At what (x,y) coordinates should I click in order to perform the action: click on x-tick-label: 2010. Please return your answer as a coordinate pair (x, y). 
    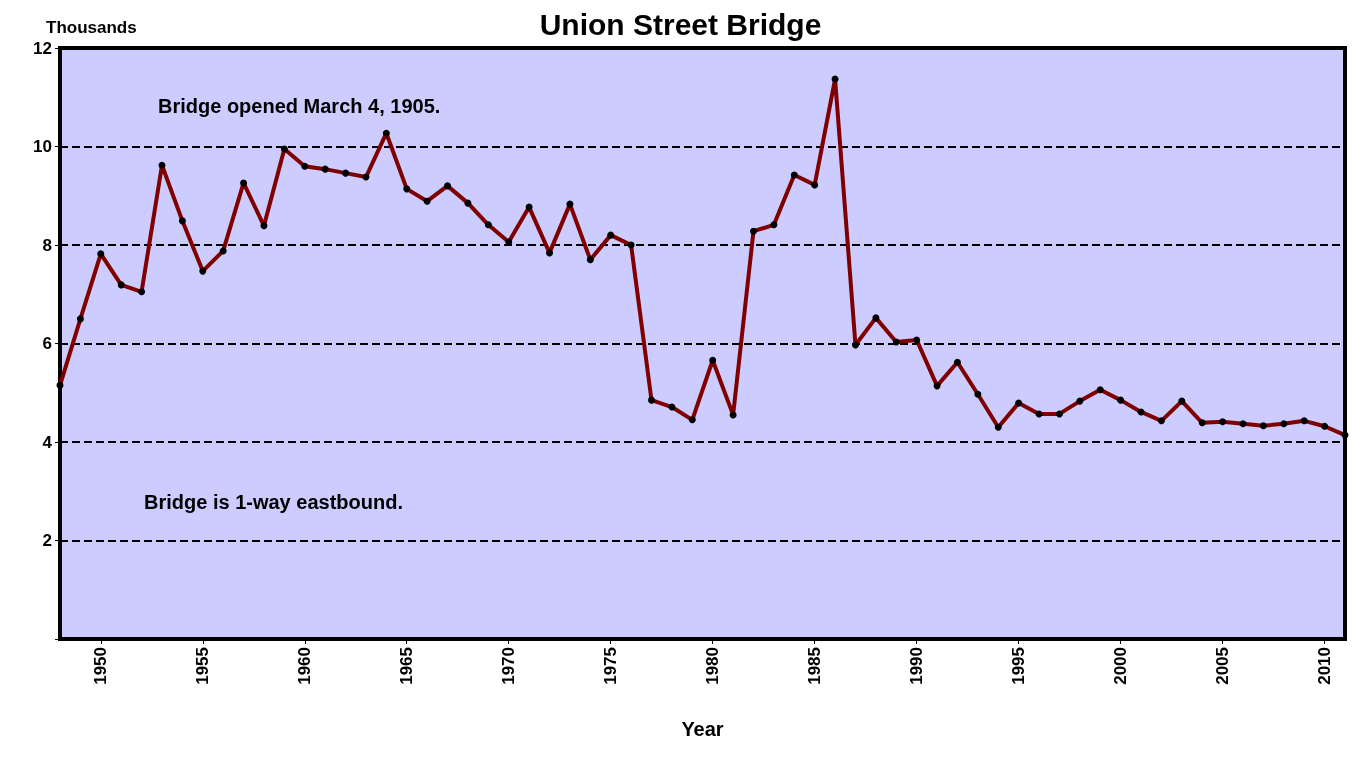
    Looking at the image, I should click on (1325, 666).